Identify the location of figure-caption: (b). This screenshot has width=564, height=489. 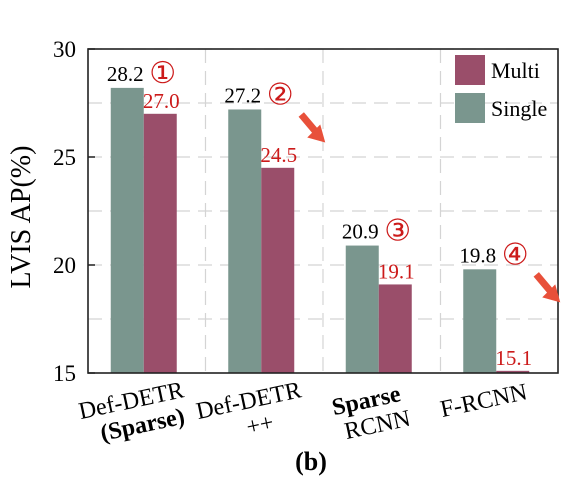
(311, 461).